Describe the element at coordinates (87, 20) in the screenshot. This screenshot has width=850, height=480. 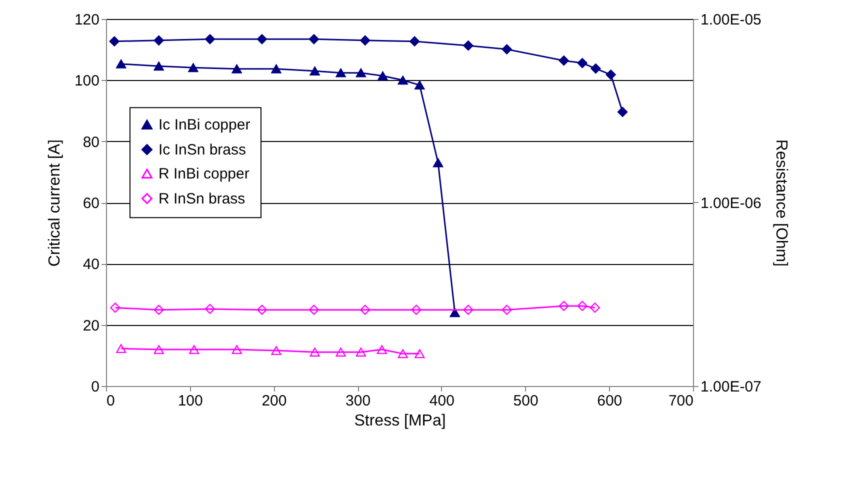
I see `y-tick-label: 120` at that location.